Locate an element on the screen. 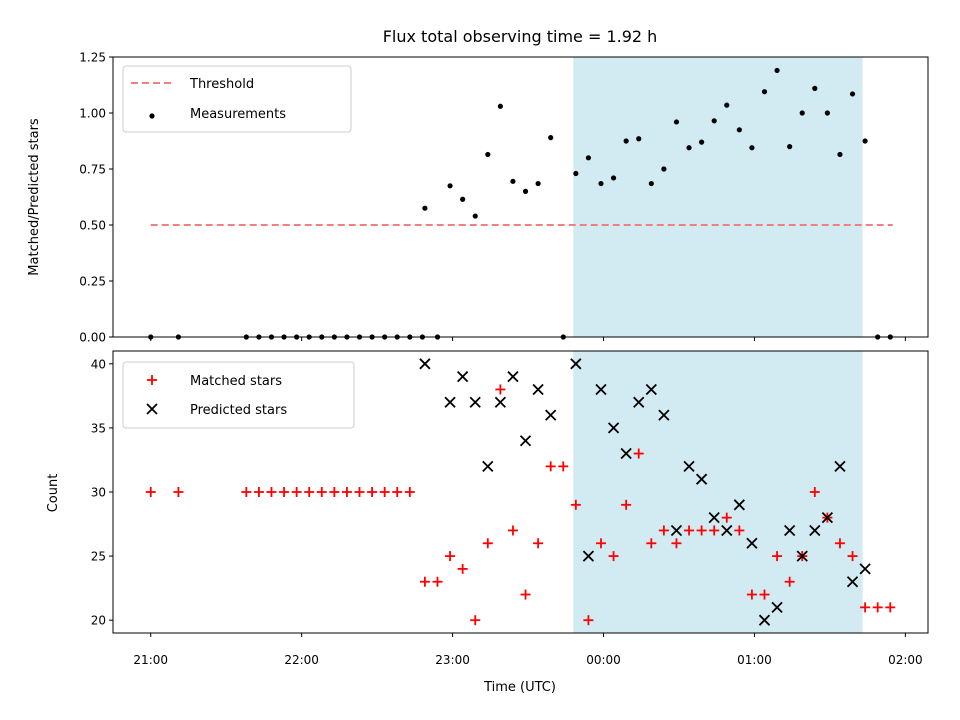  x-axis-label: Time (UTC) is located at coordinates (519, 687).